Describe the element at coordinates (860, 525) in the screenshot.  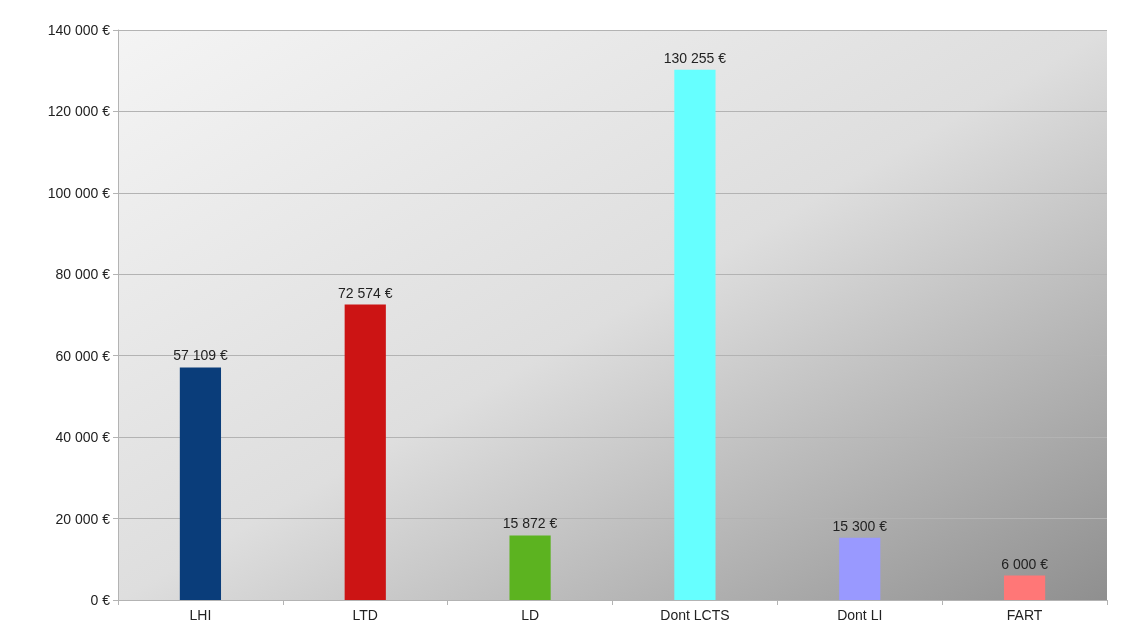
I see `data-label: 15 300 €` at that location.